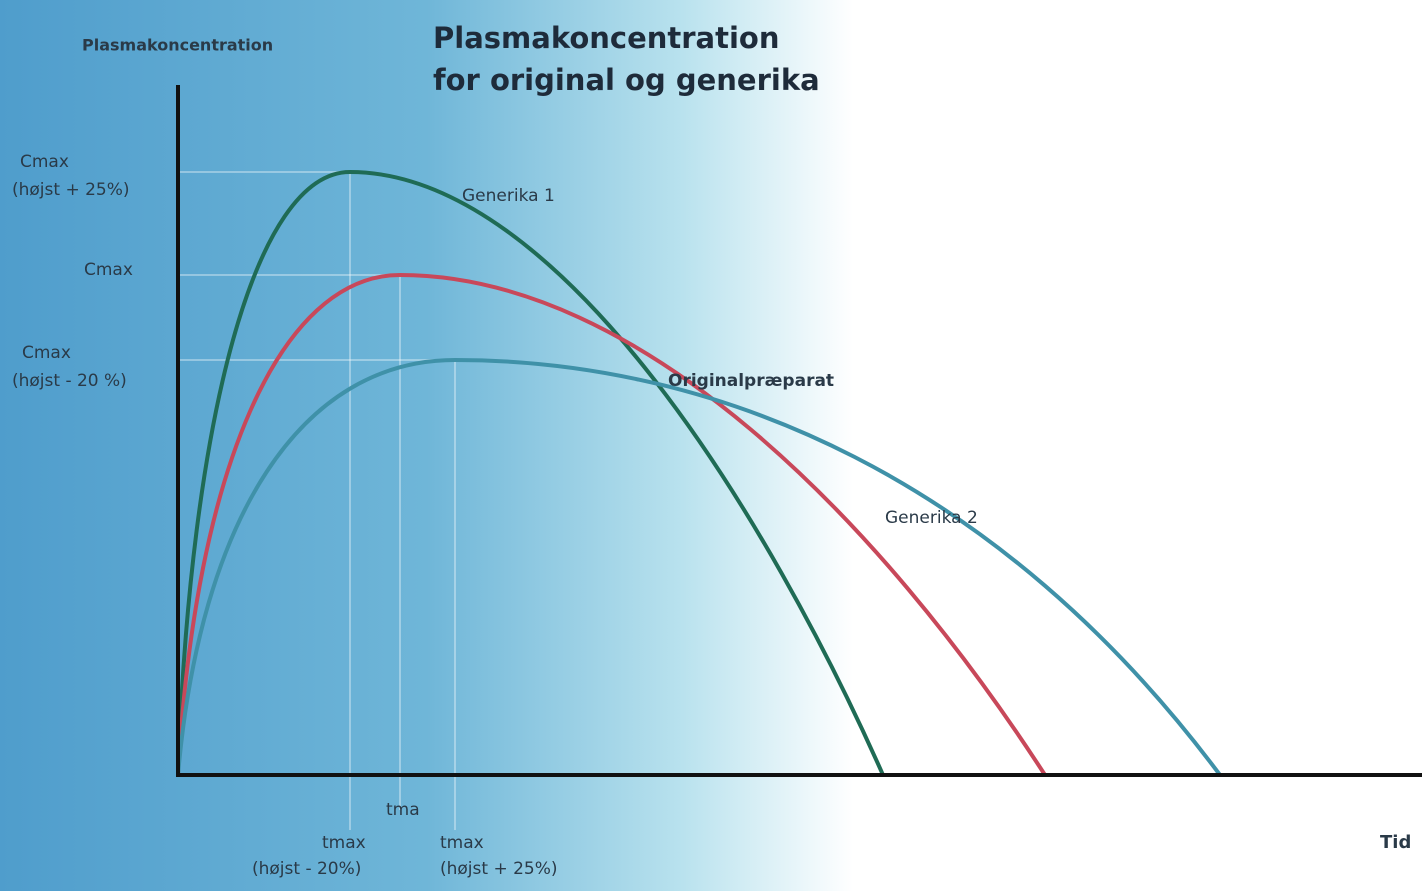 Image resolution: width=1422 pixels, height=891 pixels. I want to click on y-label: (højst - 20 %), so click(69, 381).